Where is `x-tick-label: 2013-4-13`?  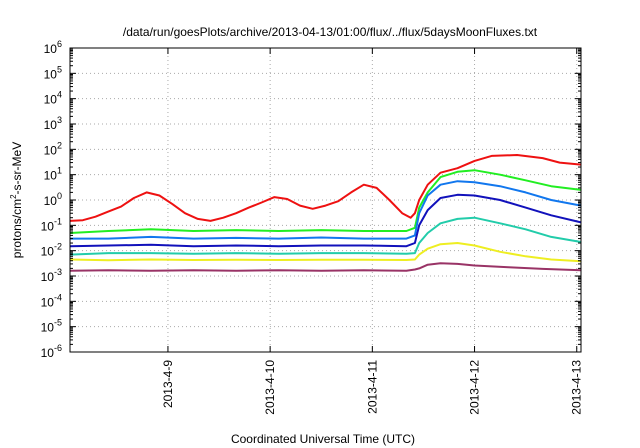 x-tick-label: 2013-4-13 is located at coordinates (577, 387).